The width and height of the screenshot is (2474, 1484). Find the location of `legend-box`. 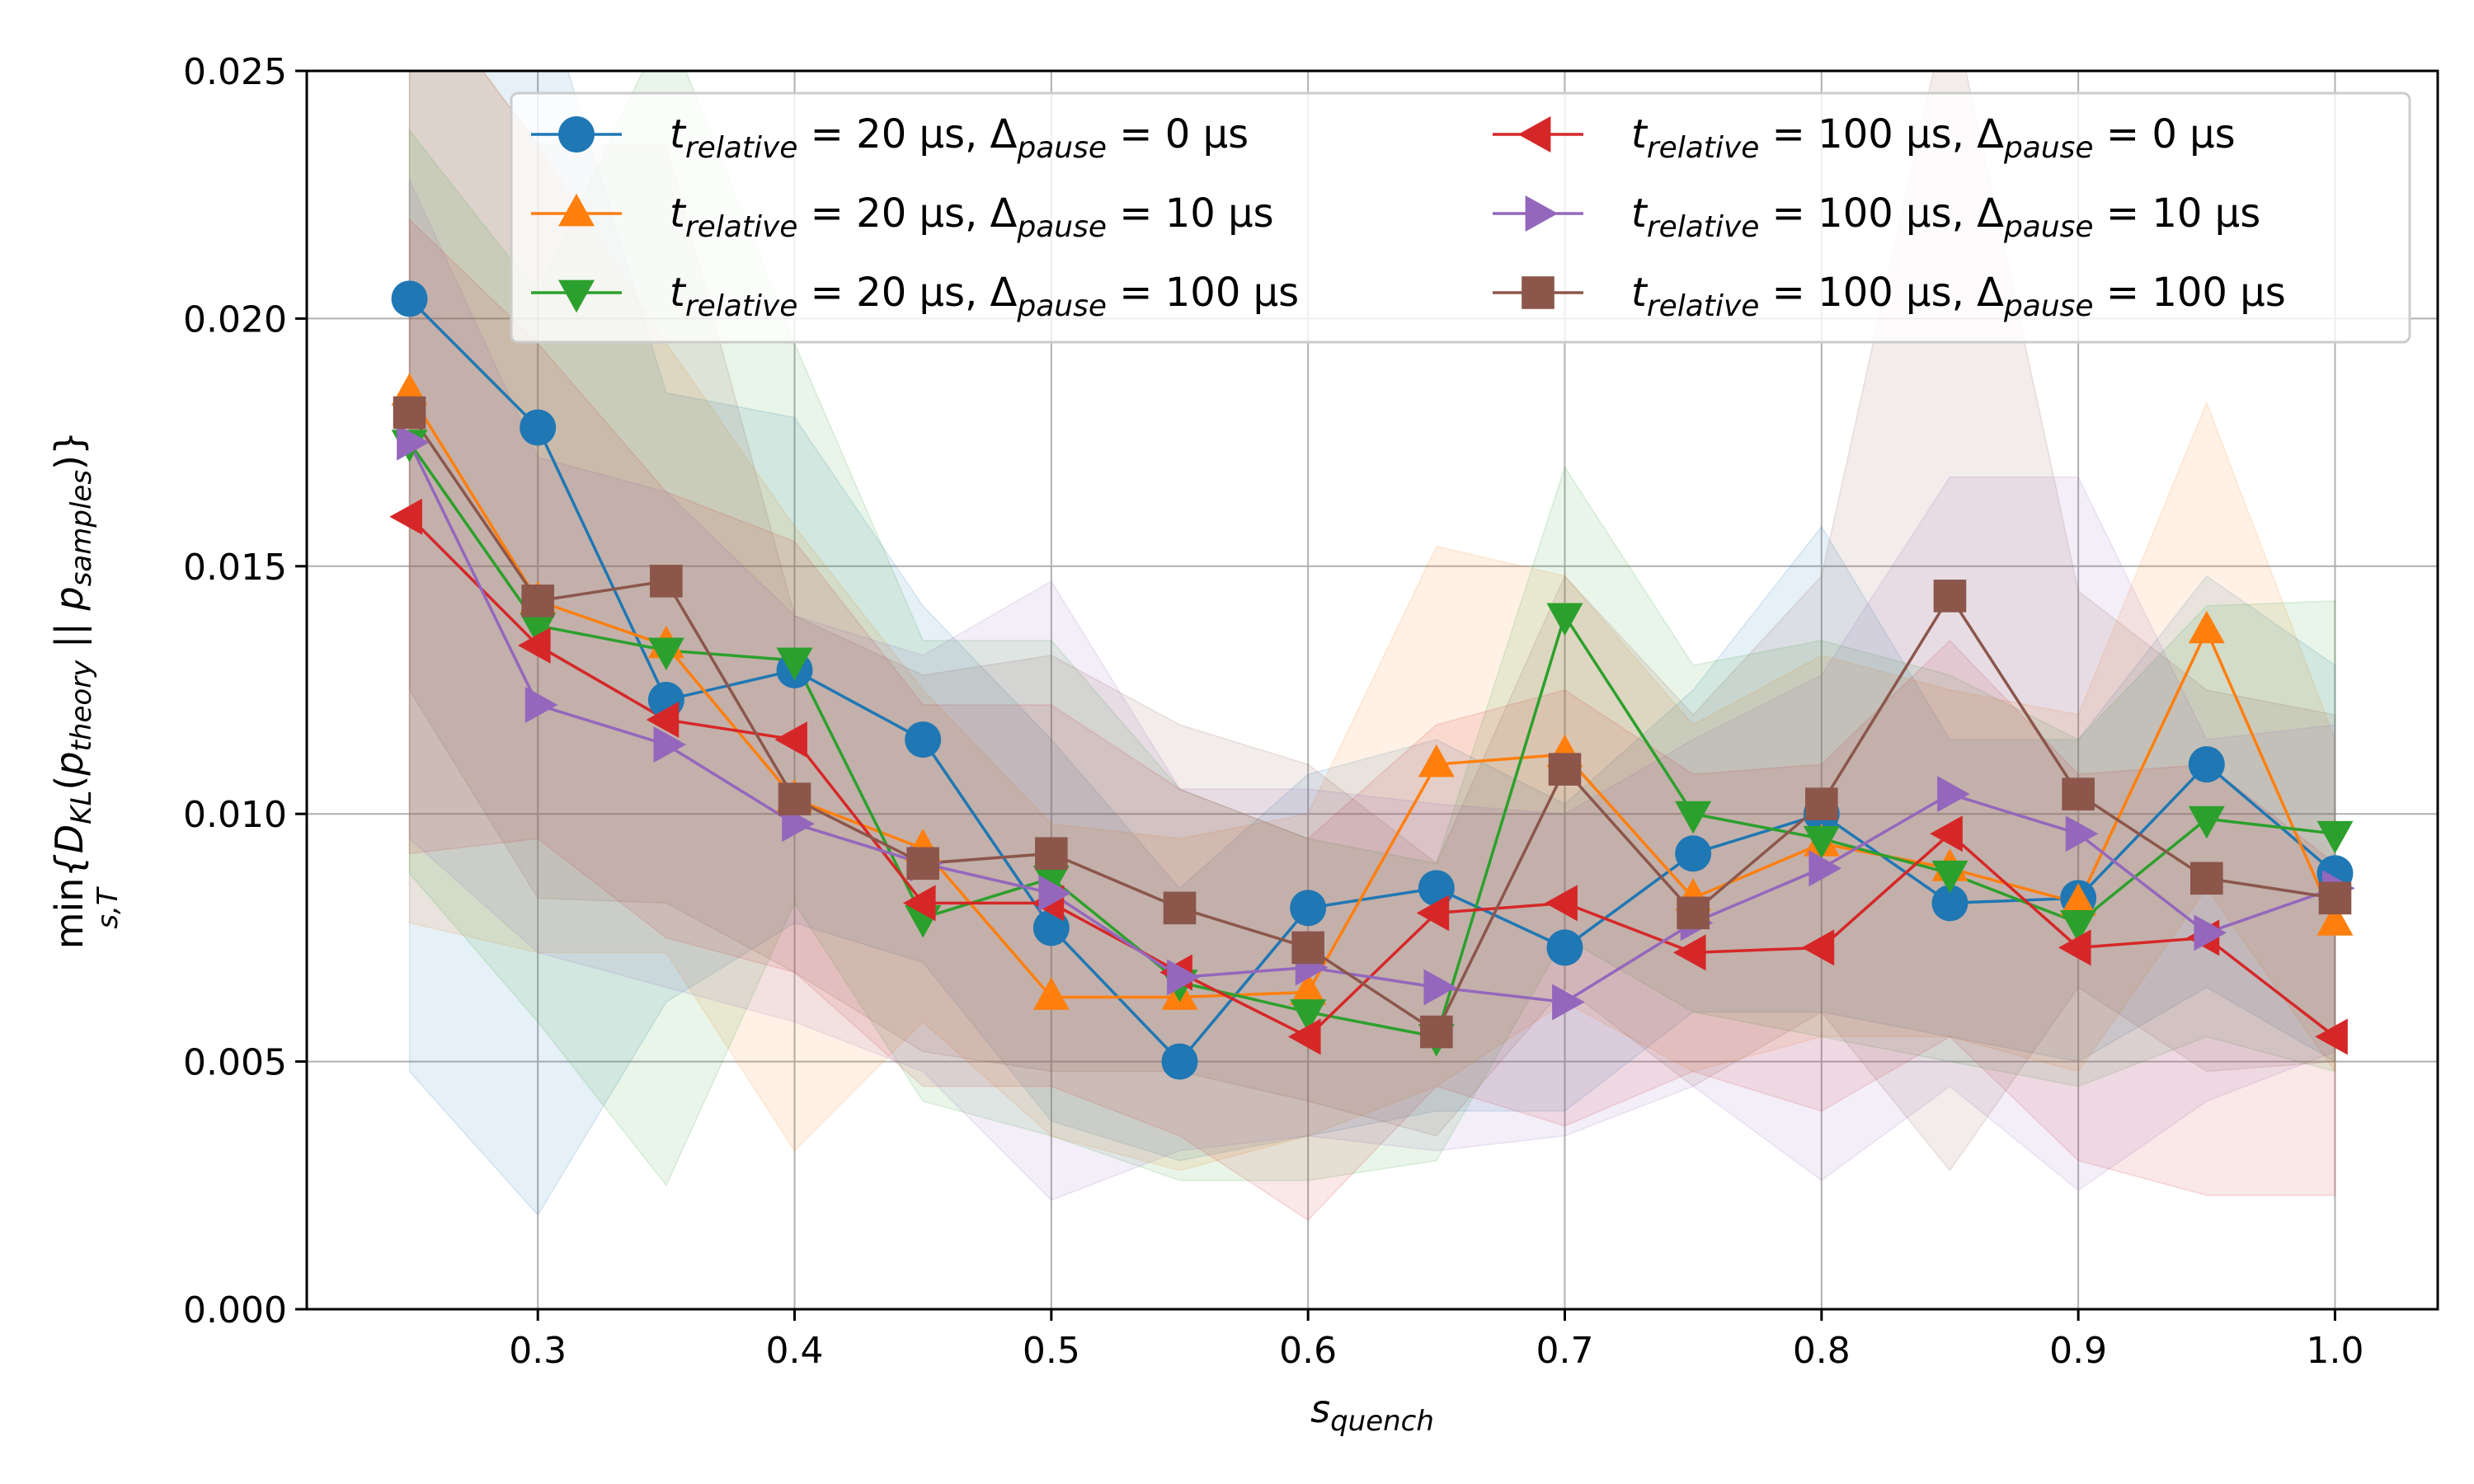

legend-box is located at coordinates (1460, 218).